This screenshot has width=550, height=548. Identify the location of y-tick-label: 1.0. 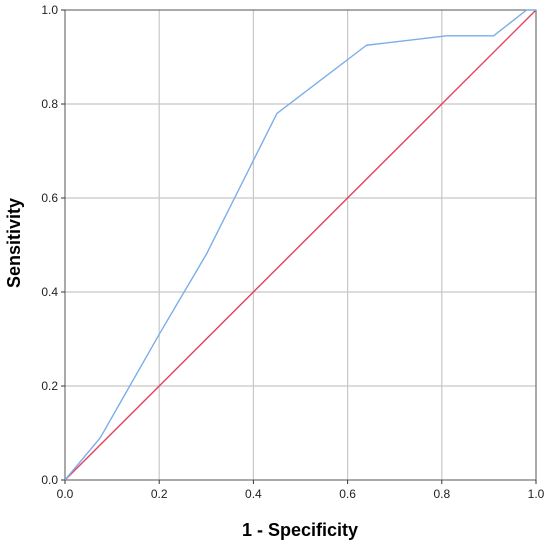
(49, 10).